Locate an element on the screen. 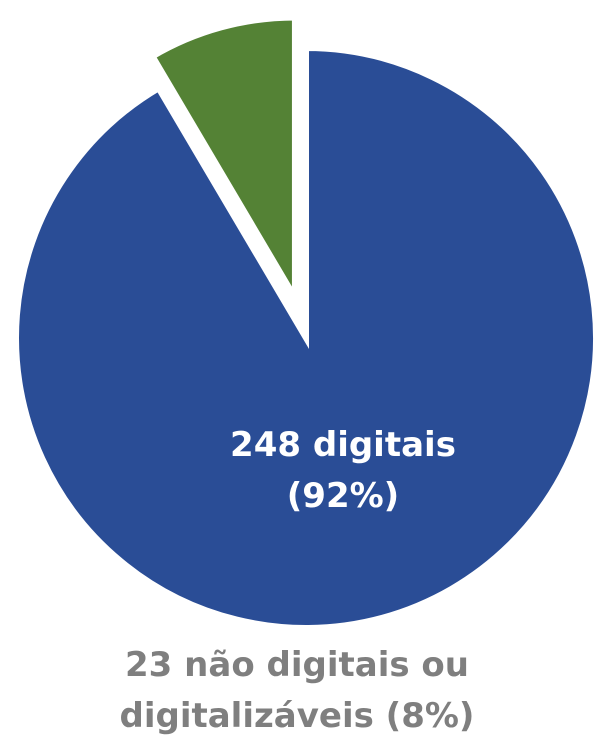 This screenshot has width=594, height=745. data-label: 23 não digitais ou digitalizáveis (8%) is located at coordinates (297, 690).